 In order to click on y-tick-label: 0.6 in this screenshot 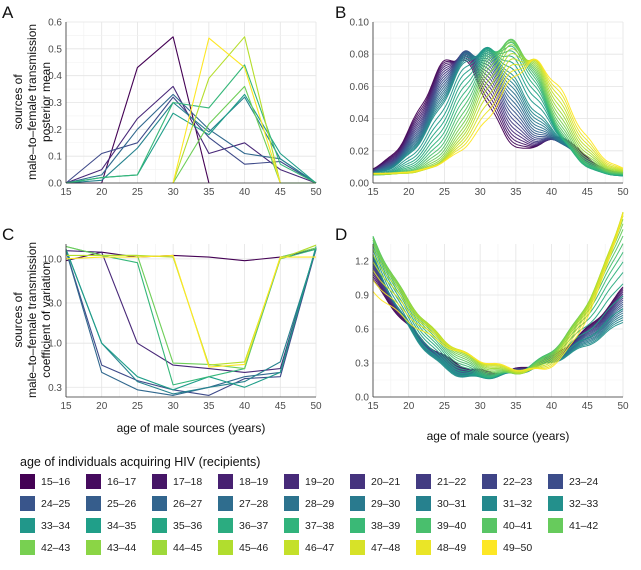, I will do `click(362, 330)`.